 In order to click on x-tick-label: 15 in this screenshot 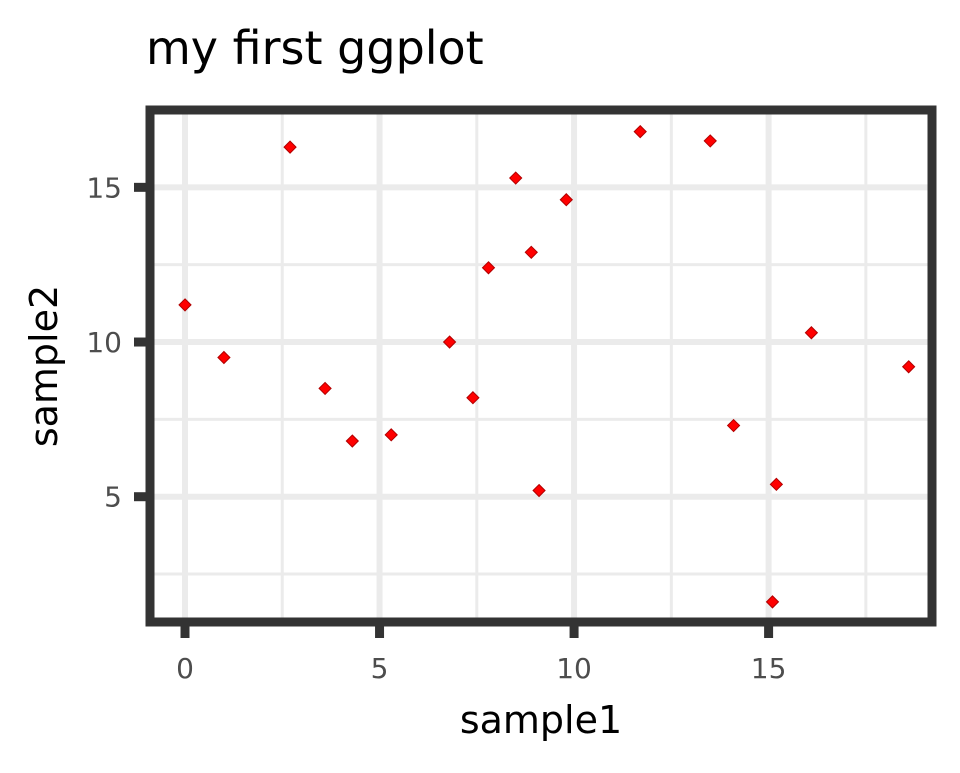, I will do `click(769, 668)`.